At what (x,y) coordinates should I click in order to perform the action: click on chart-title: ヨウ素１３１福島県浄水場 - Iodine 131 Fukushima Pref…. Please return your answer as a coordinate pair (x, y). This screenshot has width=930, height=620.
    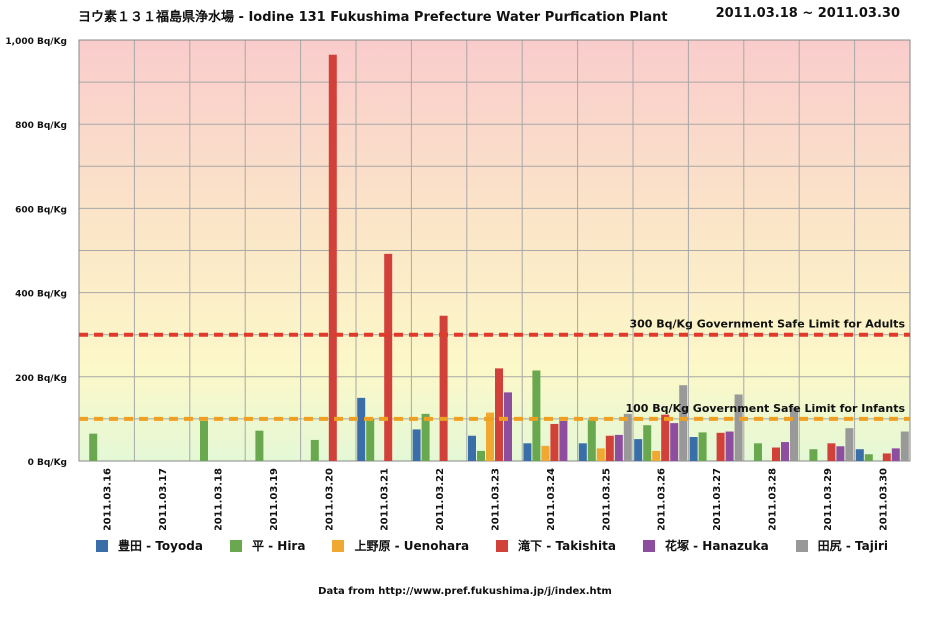
    Looking at the image, I should click on (373, 17).